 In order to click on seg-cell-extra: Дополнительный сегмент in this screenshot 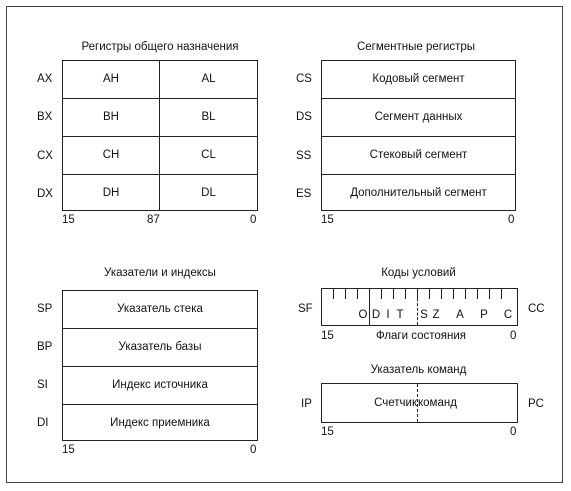, I will do `click(418, 193)`.